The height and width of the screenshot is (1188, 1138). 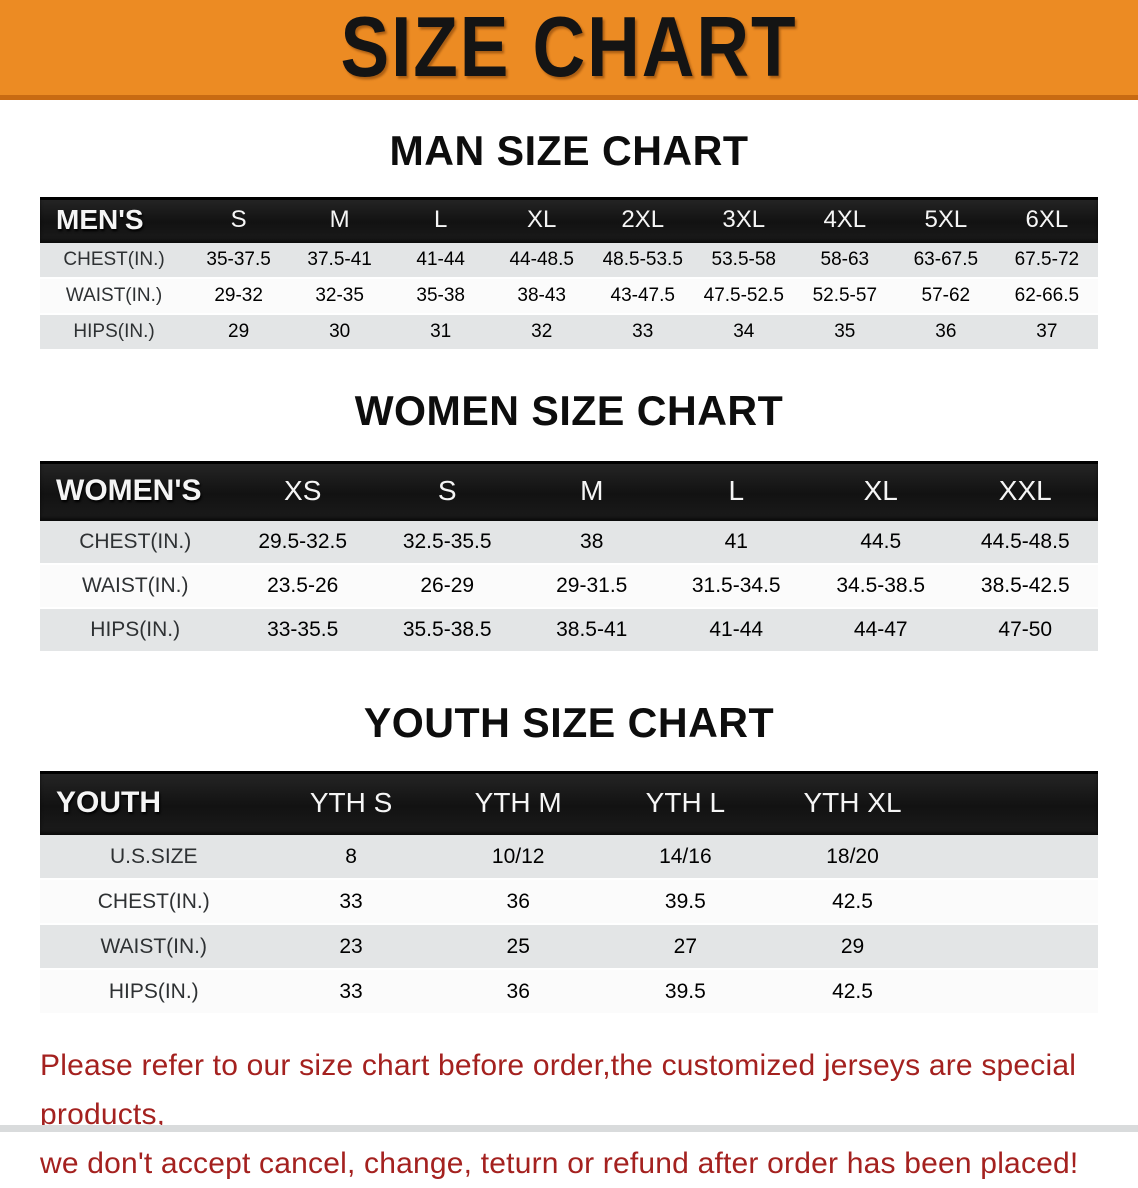 I want to click on women-size-column-header: S, so click(x=447, y=490).